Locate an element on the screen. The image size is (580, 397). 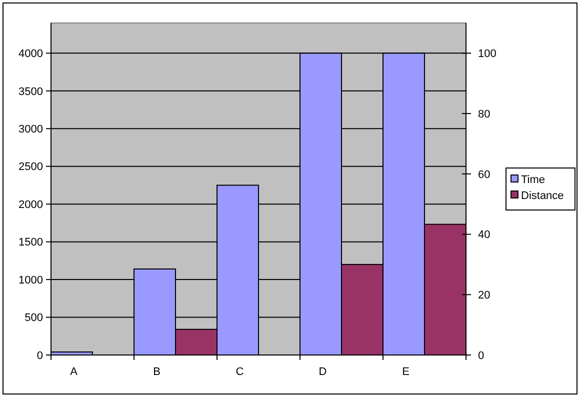
y2-tick-label: 20 is located at coordinates (484, 295).